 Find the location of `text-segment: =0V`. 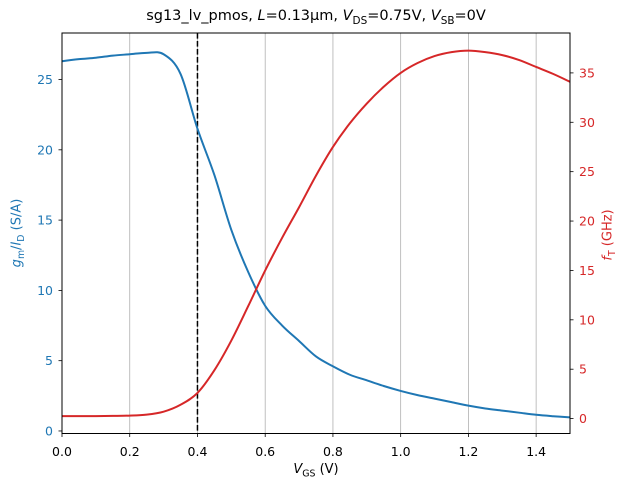

text-segment: =0V is located at coordinates (470, 16).